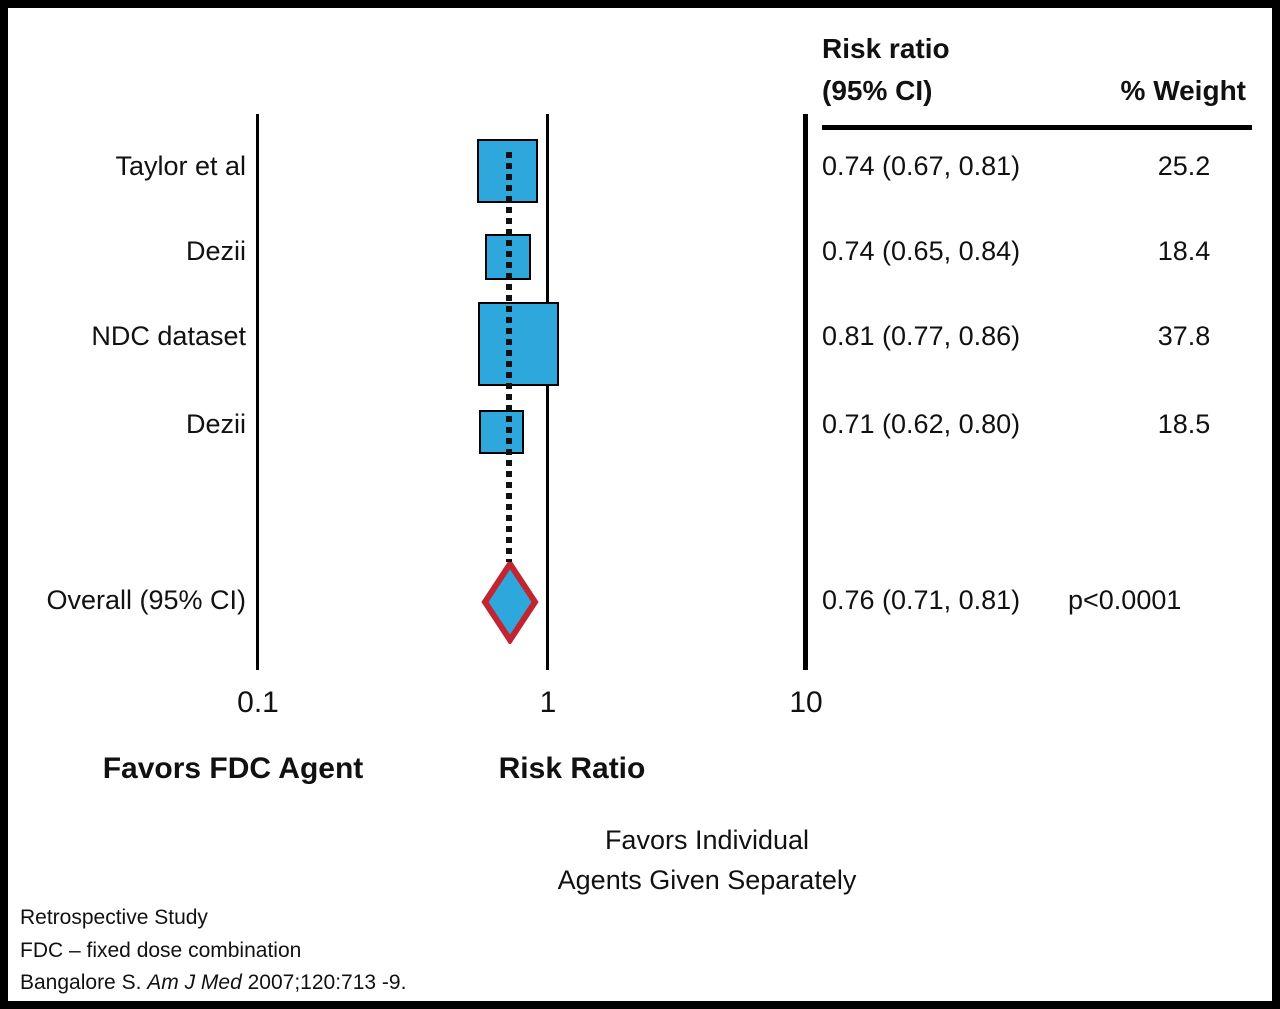 This screenshot has width=1280, height=1009. I want to click on x-tick-10: 10, so click(806, 702).